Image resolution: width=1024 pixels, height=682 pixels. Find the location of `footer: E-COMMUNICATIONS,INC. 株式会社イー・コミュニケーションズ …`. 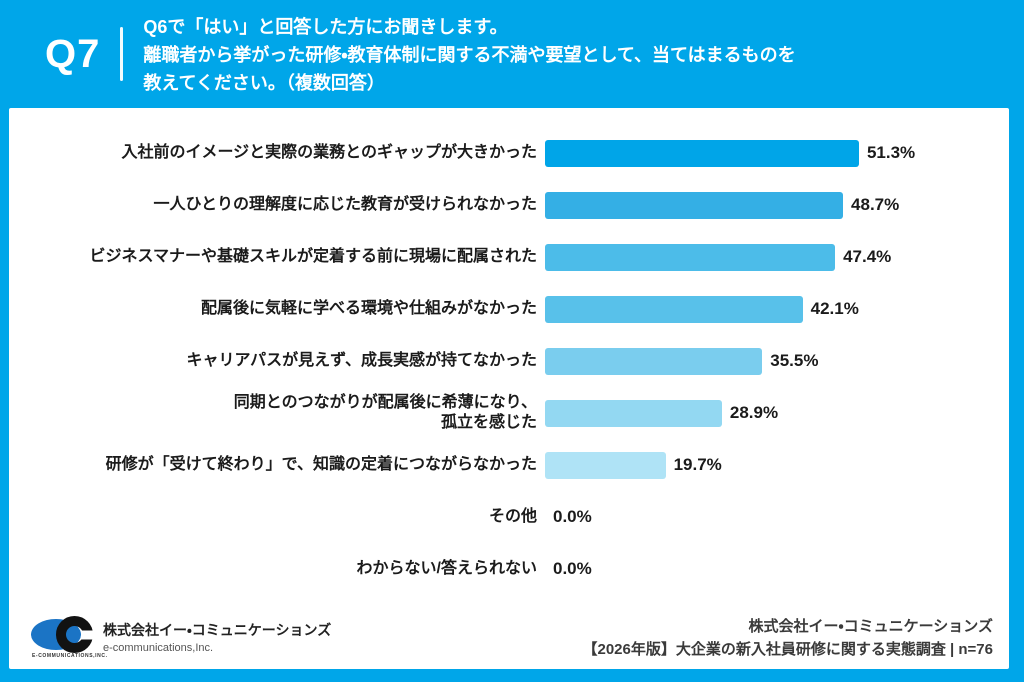

footer: E-COMMUNICATIONS,INC. 株式会社イー・コミュニケーションズ … is located at coordinates (512, 638).